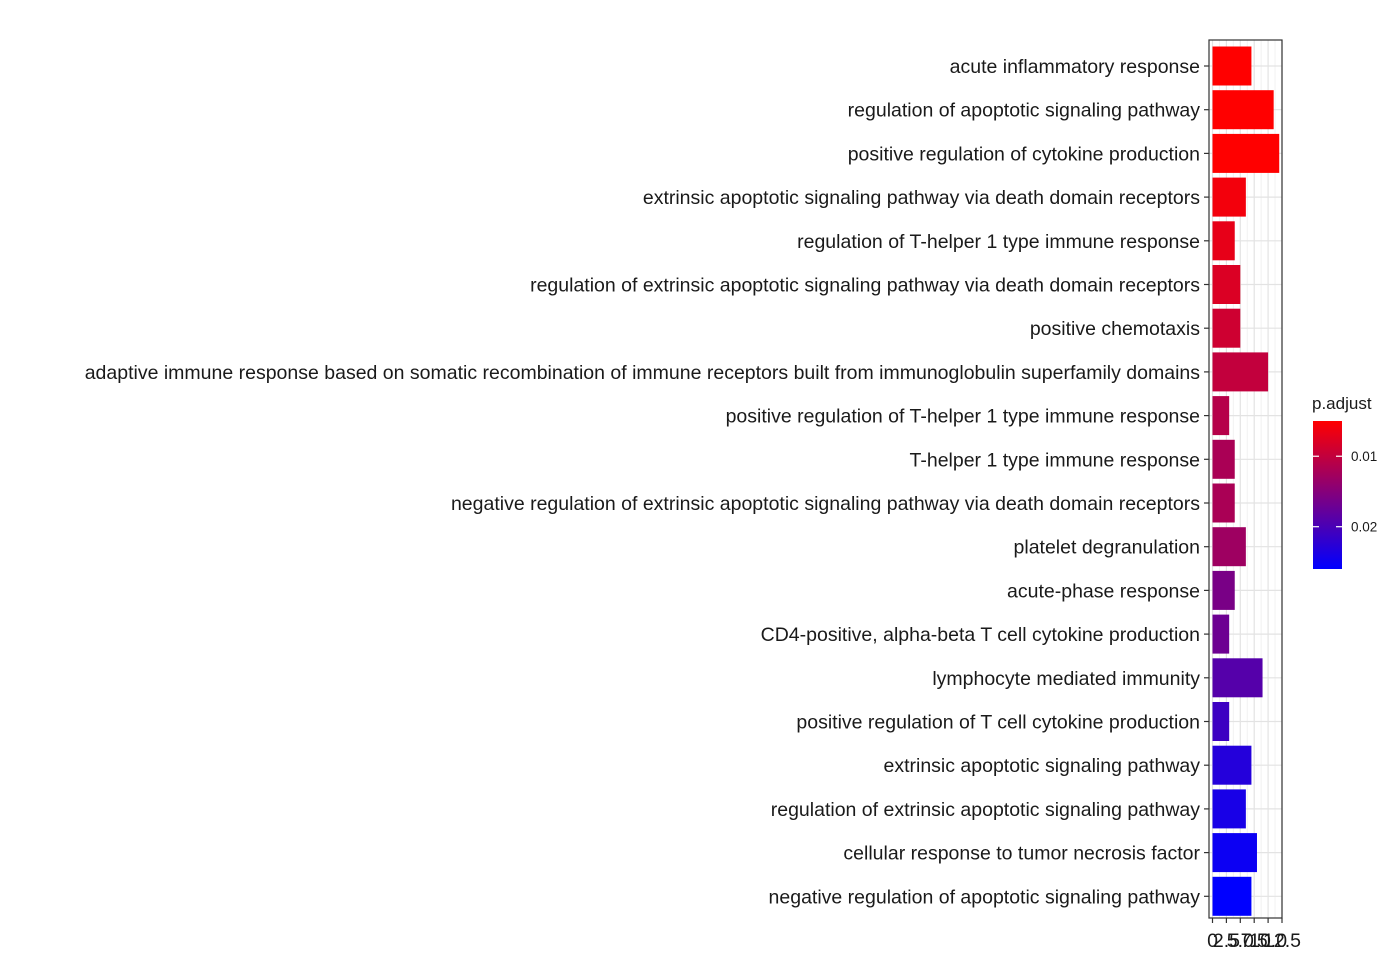 This screenshot has width=1400, height=960. I want to click on category-label: lymphocyte mediated immunity, so click(1066, 679).